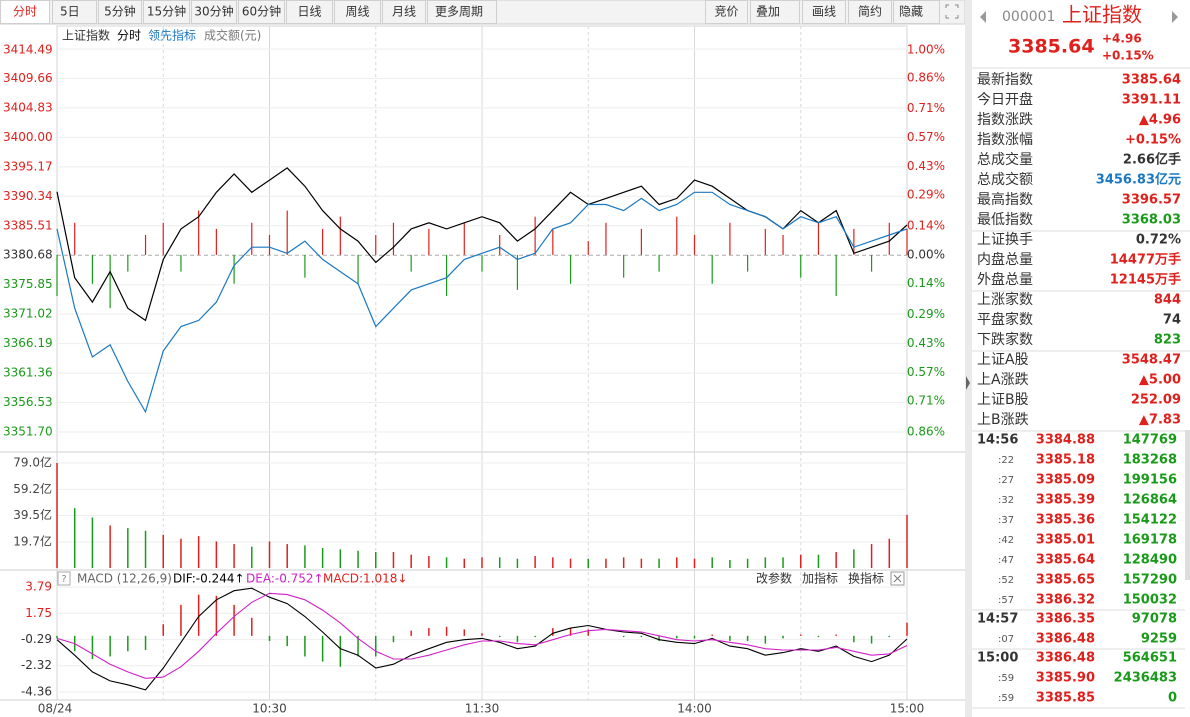  What do you see at coordinates (1153, 140) in the screenshot?
I see `quote-value: +0.15%` at bounding box center [1153, 140].